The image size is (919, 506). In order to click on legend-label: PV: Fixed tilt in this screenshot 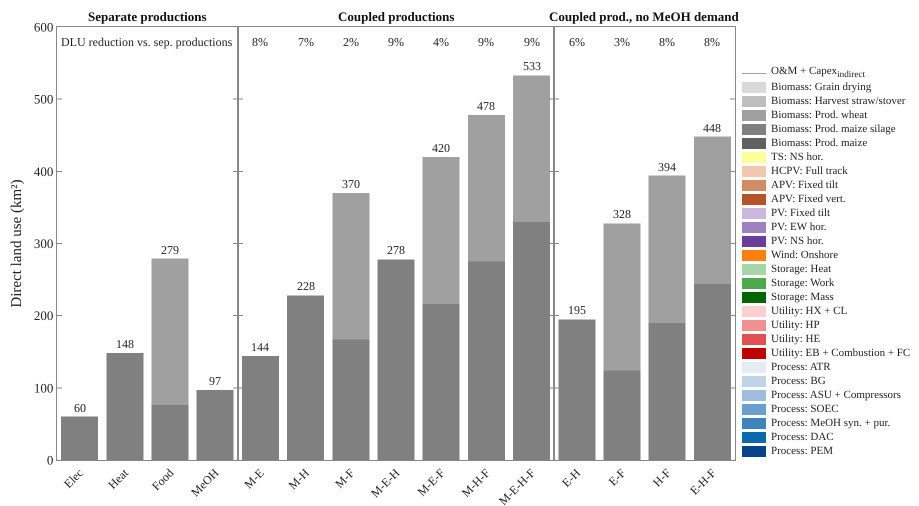, I will do `click(800, 213)`.